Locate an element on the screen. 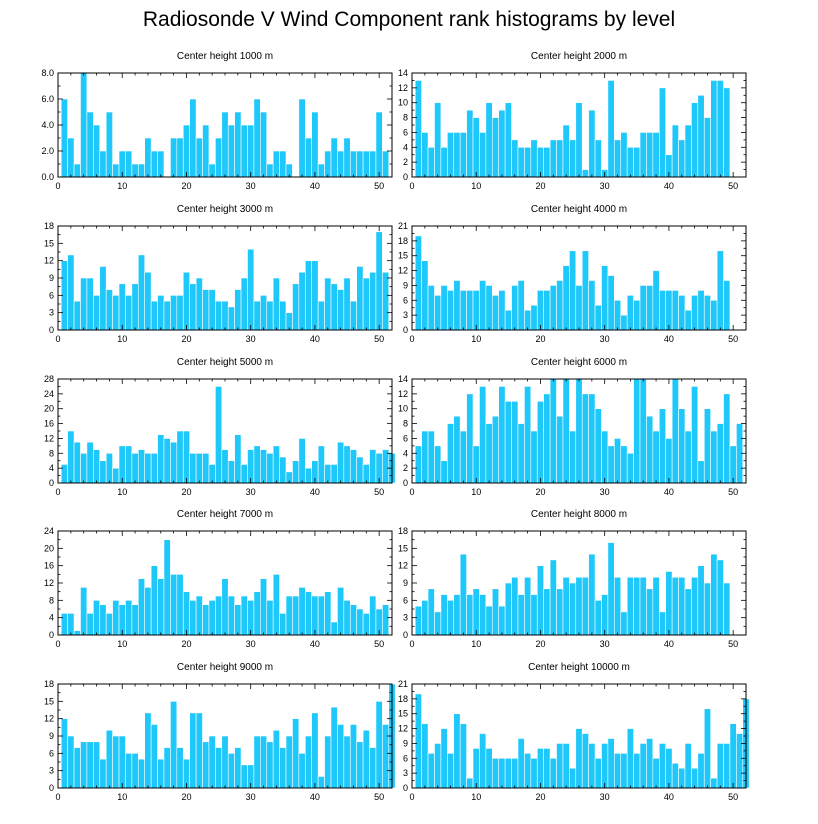  y-tick-label: 9 is located at coordinates (405, 743).